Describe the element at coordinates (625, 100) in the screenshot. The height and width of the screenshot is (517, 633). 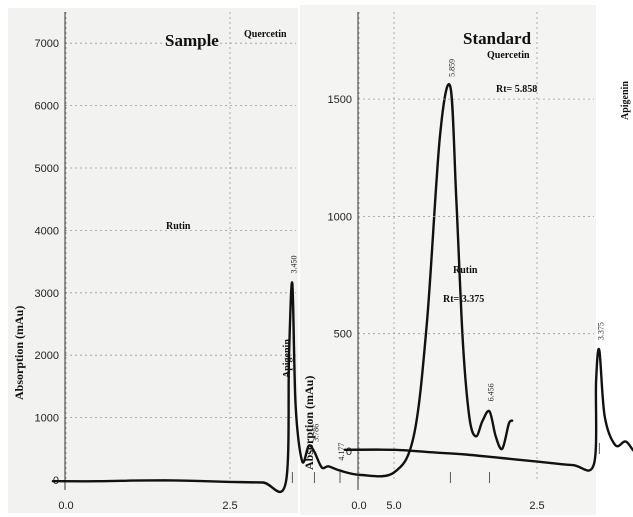
I see `standard-apigenin-label: Apigenin` at that location.